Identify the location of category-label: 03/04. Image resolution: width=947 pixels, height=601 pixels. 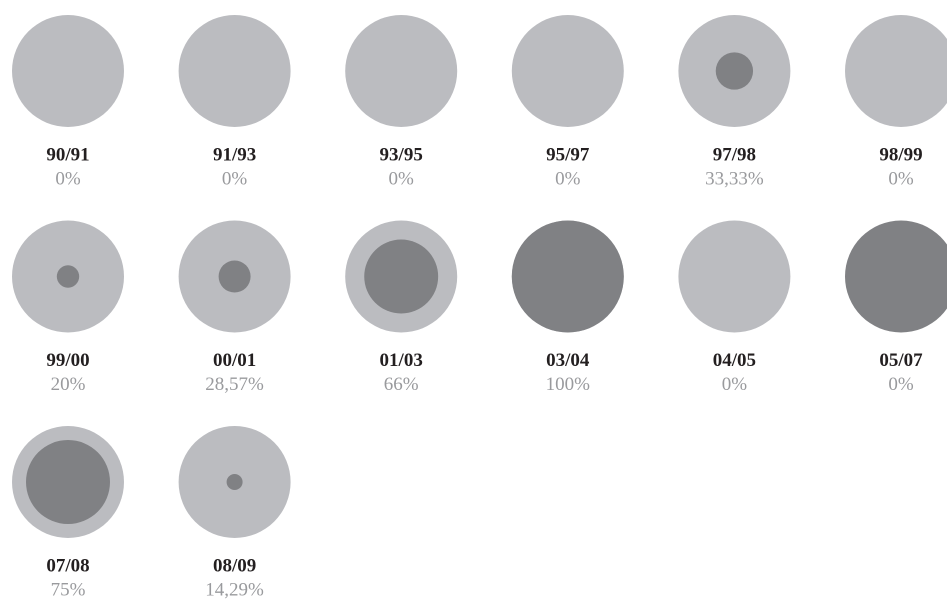
(568, 360).